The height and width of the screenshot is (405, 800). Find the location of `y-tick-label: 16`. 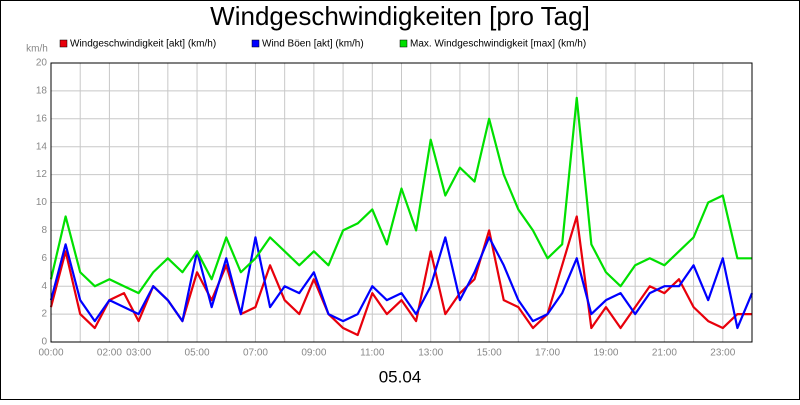

y-tick-label: 16 is located at coordinates (42, 118).